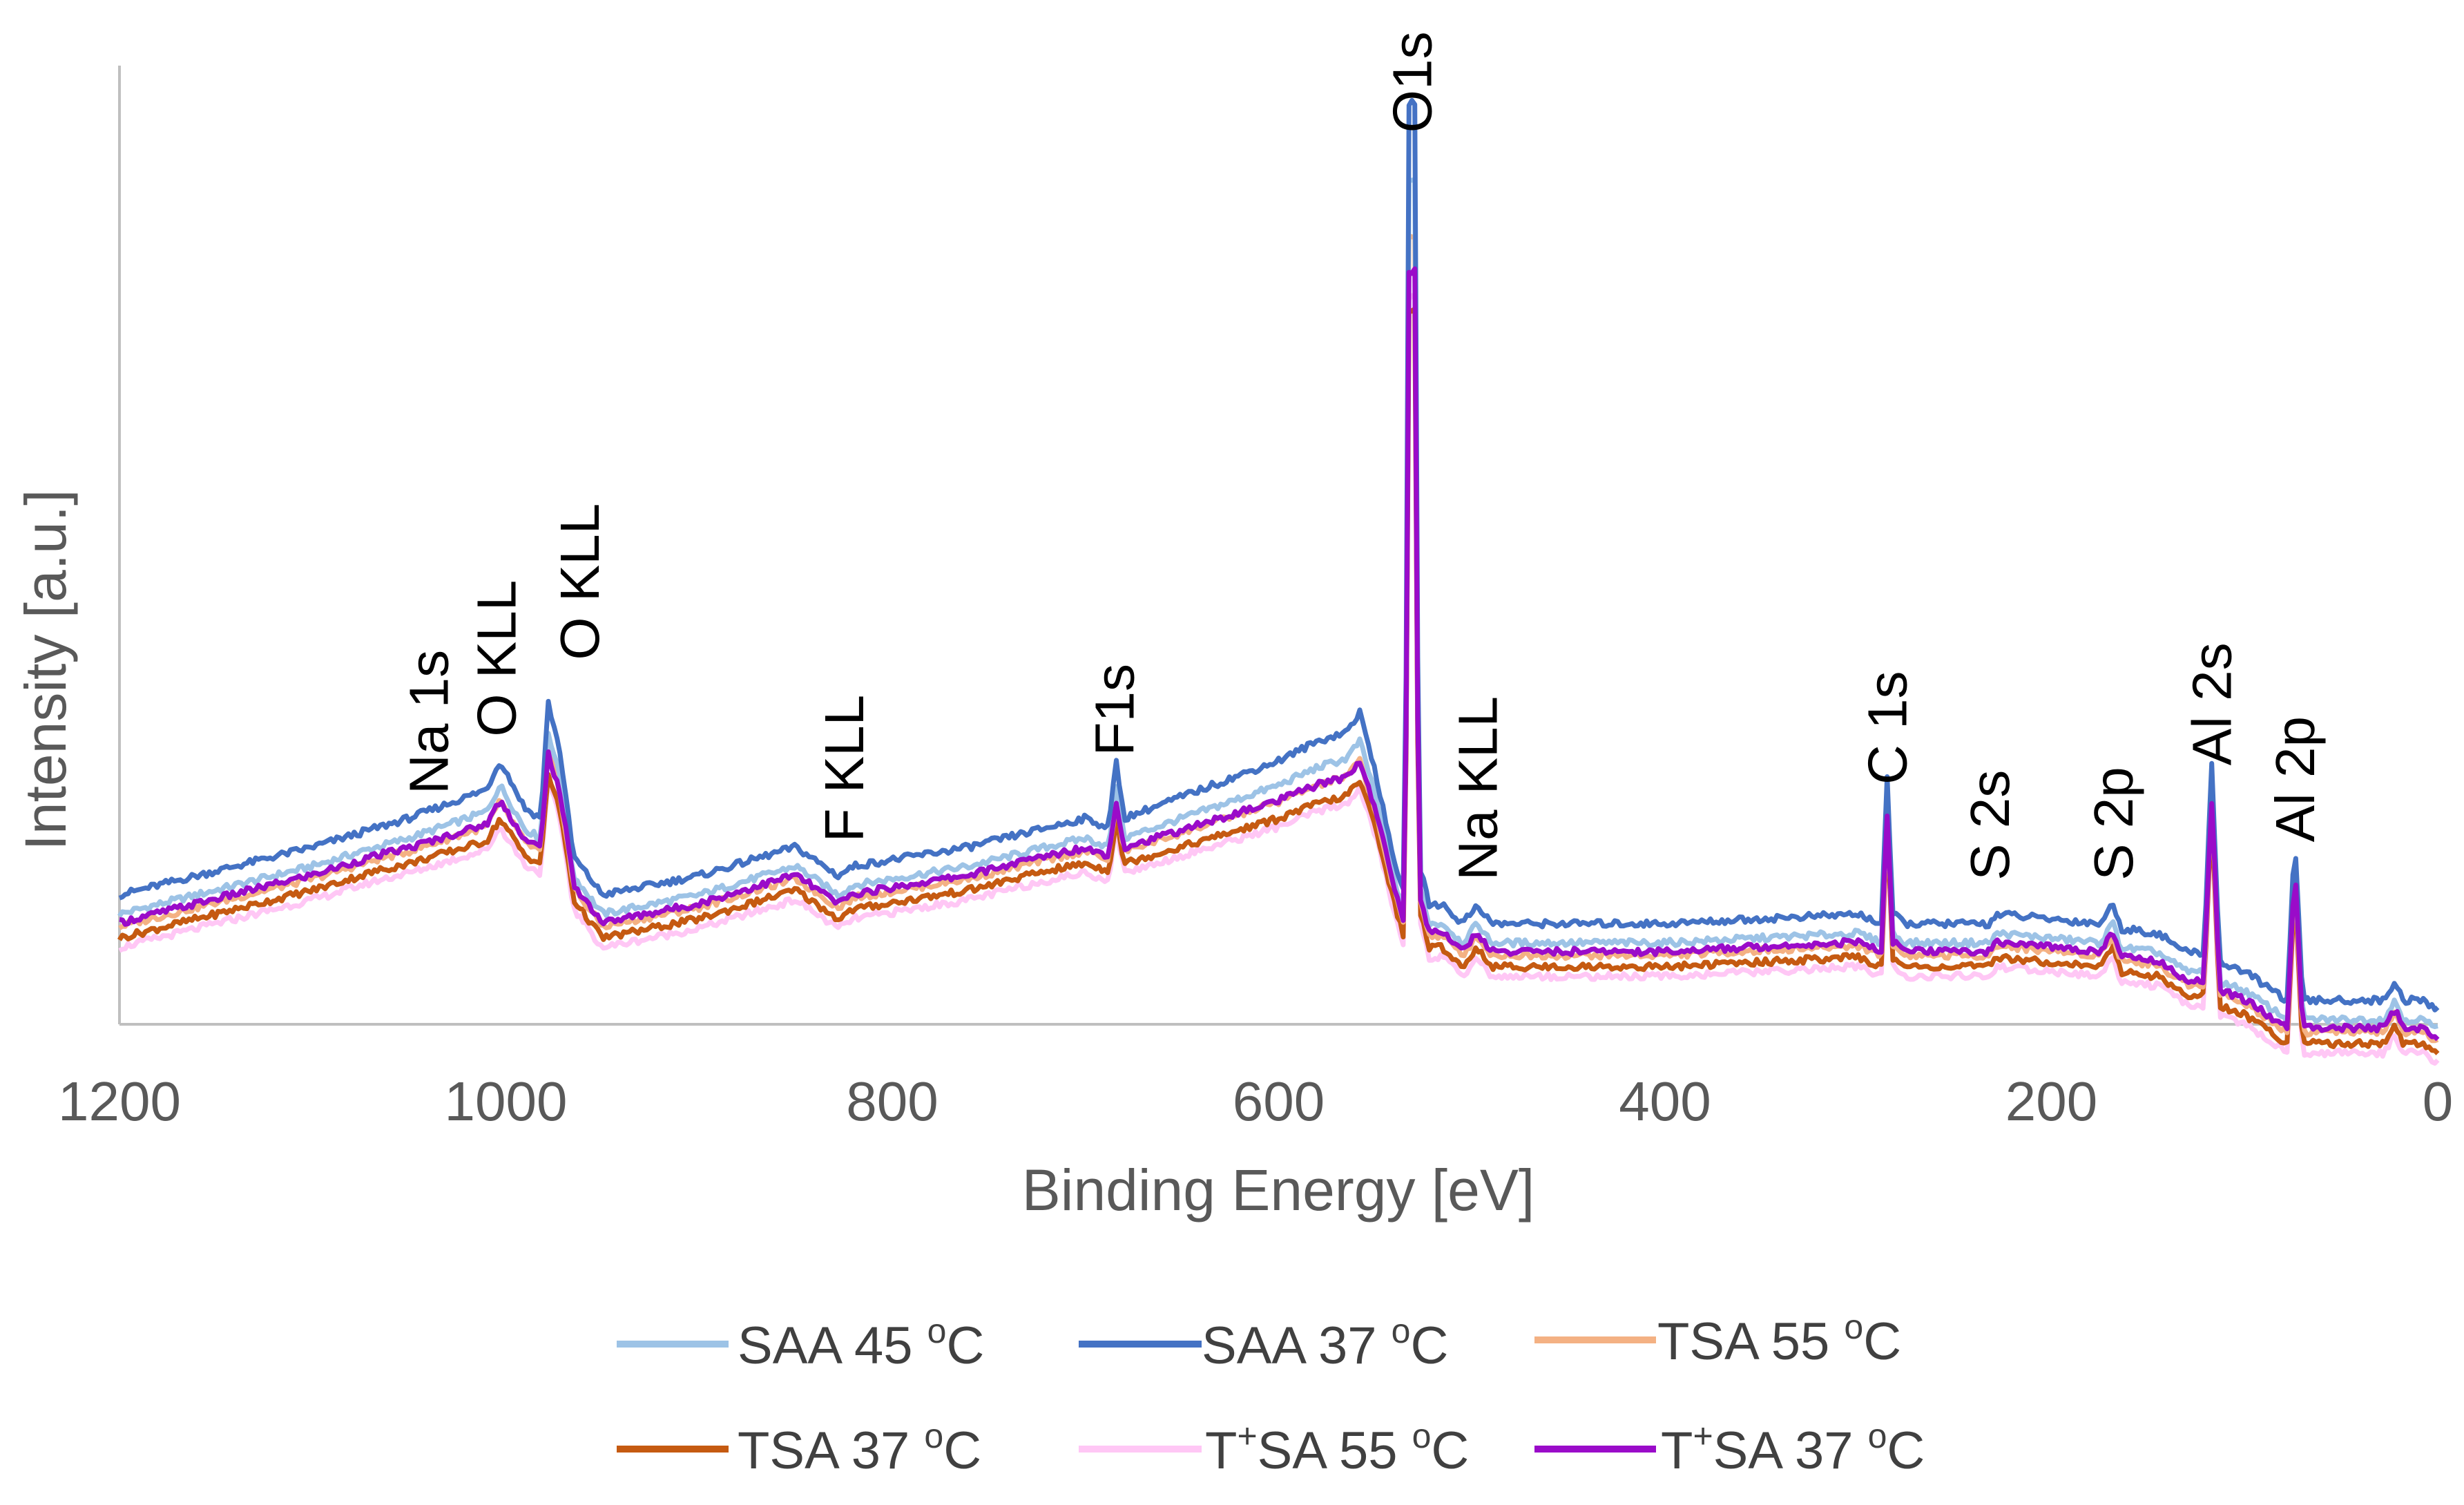 The height and width of the screenshot is (1505, 2464). I want to click on peak-label: F KLL, so click(844, 768).